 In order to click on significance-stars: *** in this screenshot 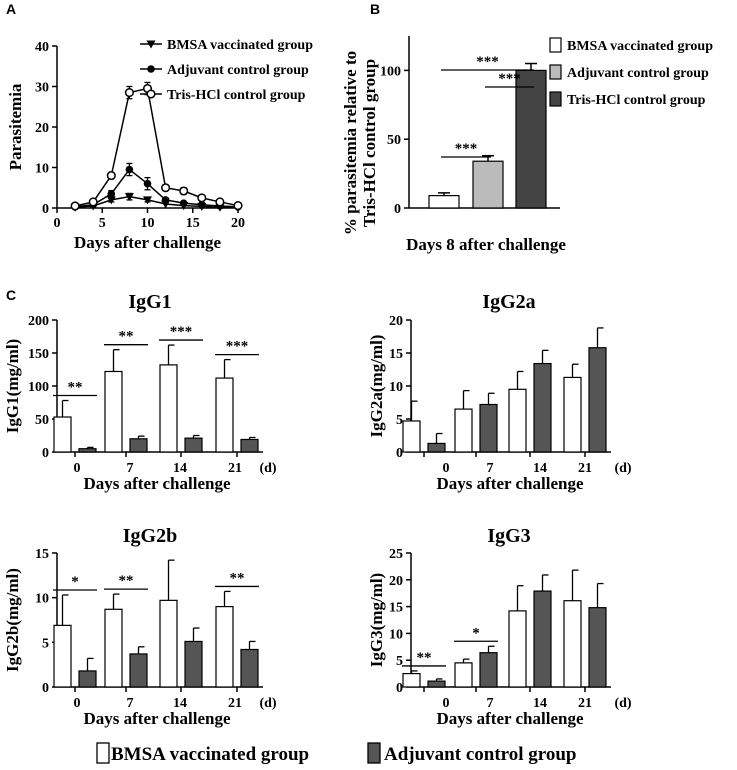, I will do `click(181, 332)`.